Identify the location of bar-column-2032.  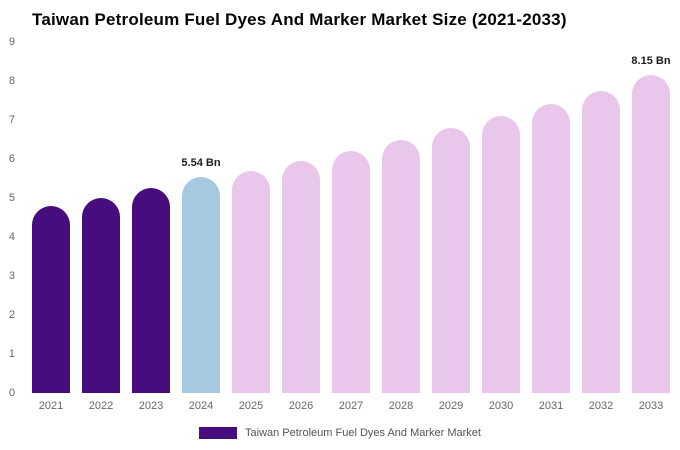
(601, 217).